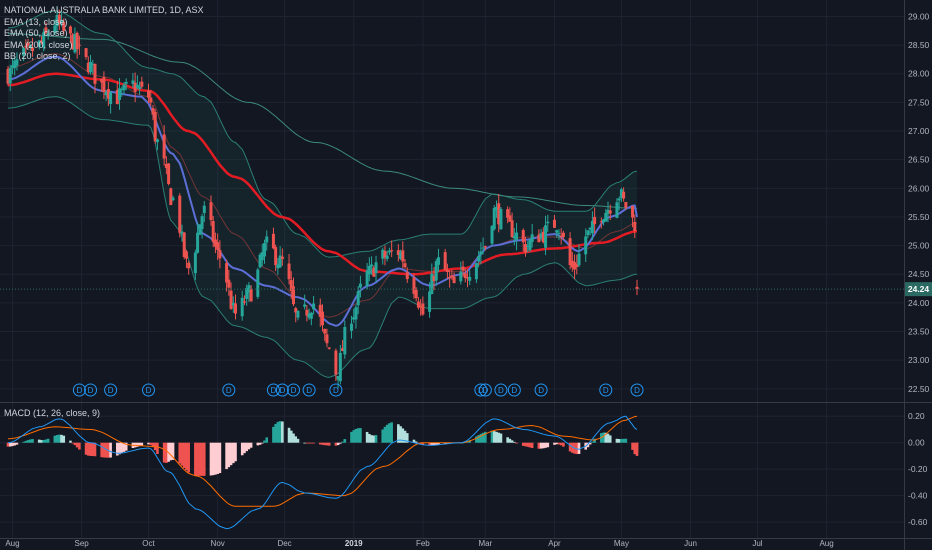 The width and height of the screenshot is (932, 550). I want to click on macd-pane, so click(322, 472).